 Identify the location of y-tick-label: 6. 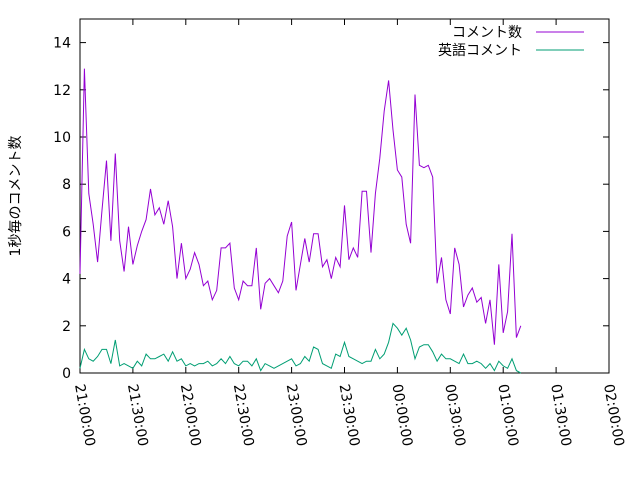
(66, 232).